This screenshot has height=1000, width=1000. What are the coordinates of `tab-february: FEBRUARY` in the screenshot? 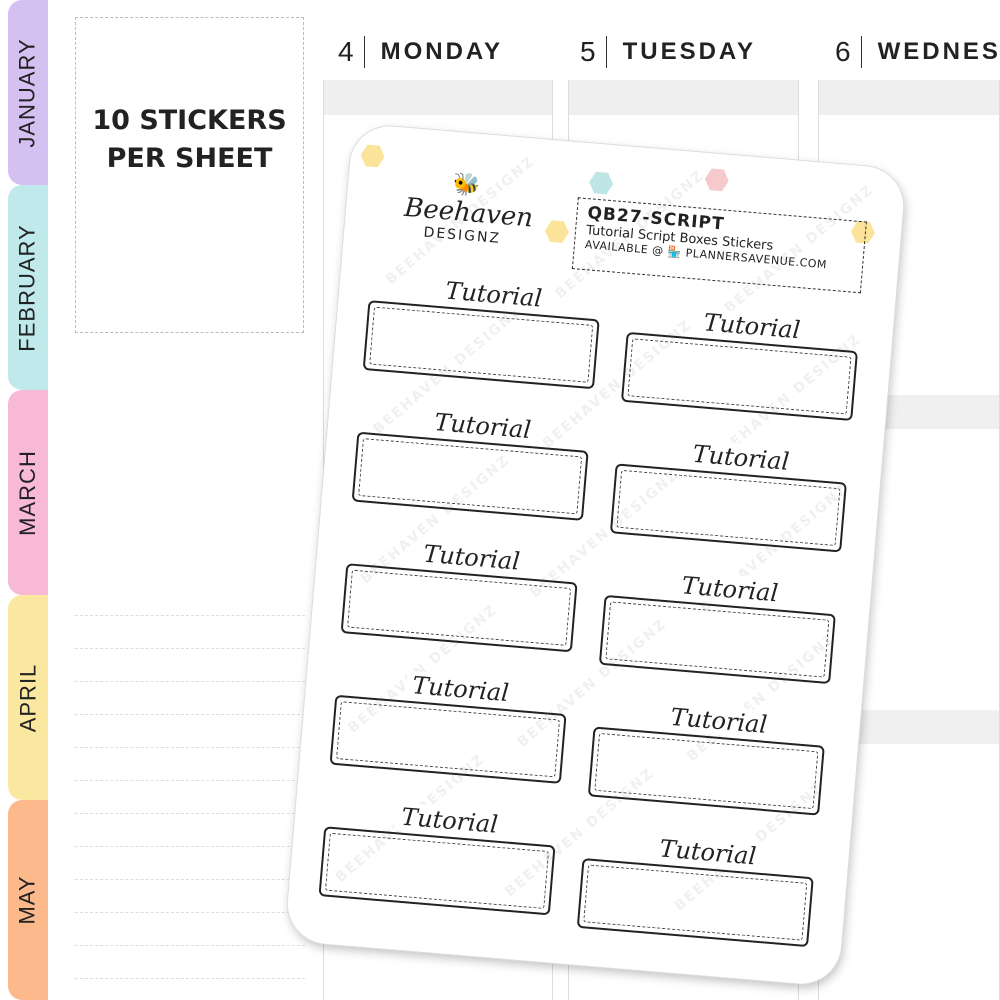 It's located at (28, 287).